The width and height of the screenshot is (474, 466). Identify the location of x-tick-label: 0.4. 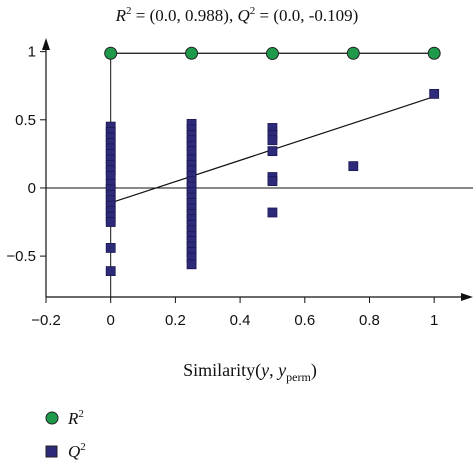
(240, 320).